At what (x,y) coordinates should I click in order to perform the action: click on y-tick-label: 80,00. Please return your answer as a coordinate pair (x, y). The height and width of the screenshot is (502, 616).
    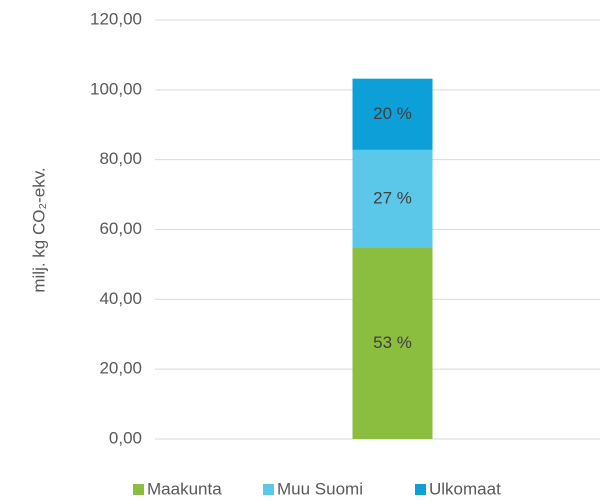
    Looking at the image, I should click on (120, 158).